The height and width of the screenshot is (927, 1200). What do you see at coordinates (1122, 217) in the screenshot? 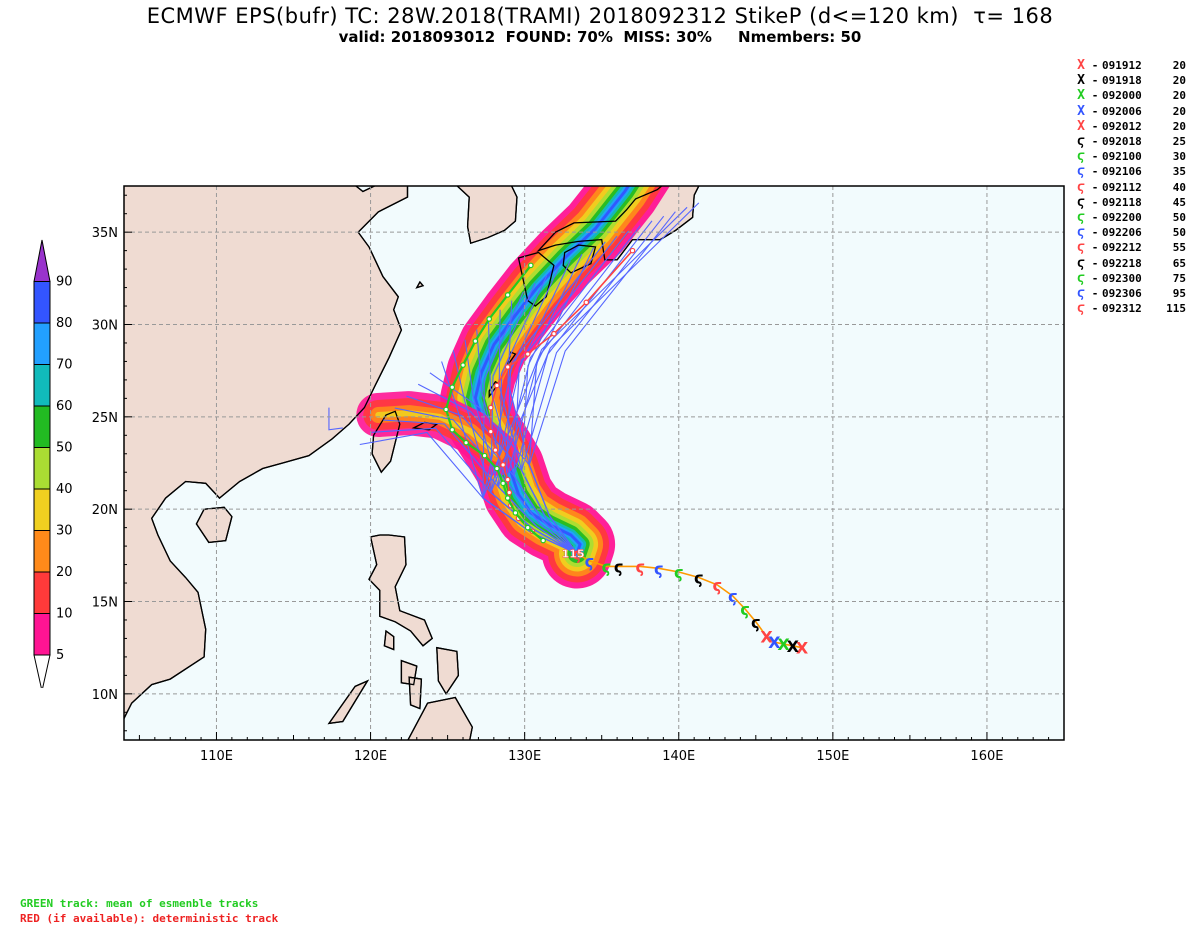
I see `legend-time: 092200` at bounding box center [1122, 217].